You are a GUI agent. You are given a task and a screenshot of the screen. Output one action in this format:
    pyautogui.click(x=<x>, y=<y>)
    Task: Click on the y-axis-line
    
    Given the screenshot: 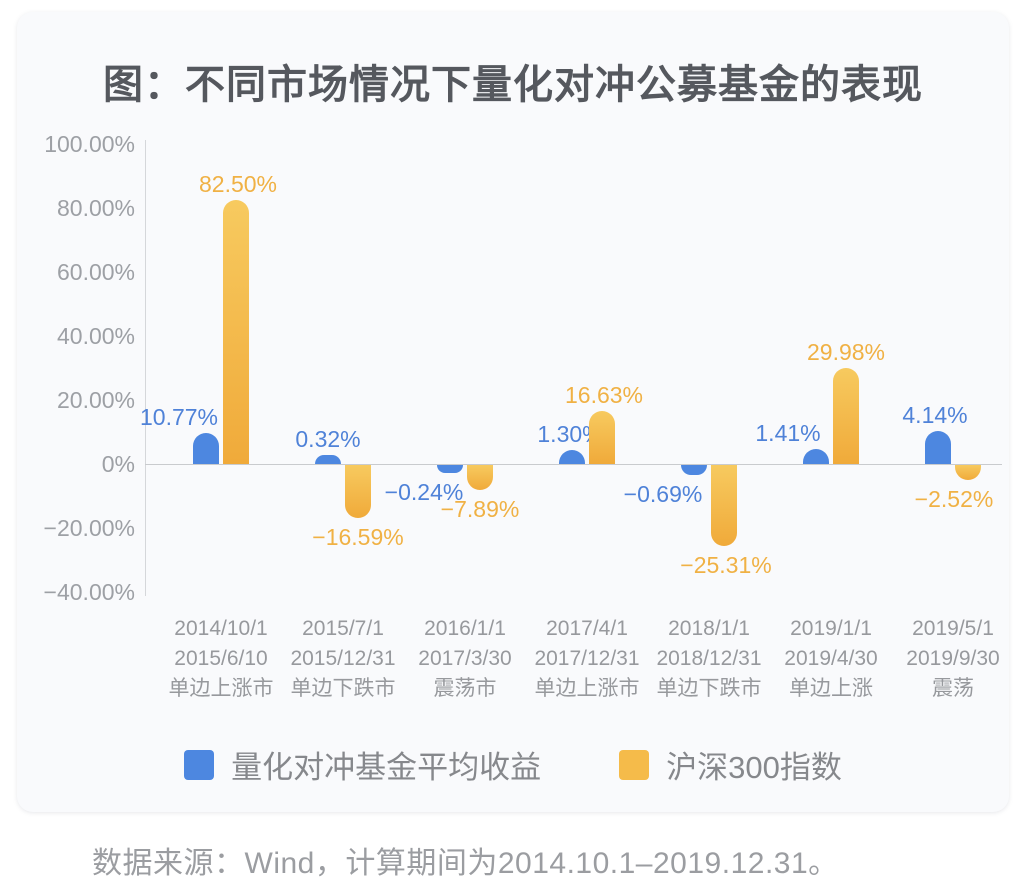 What is the action you would take?
    pyautogui.click(x=145, y=368)
    